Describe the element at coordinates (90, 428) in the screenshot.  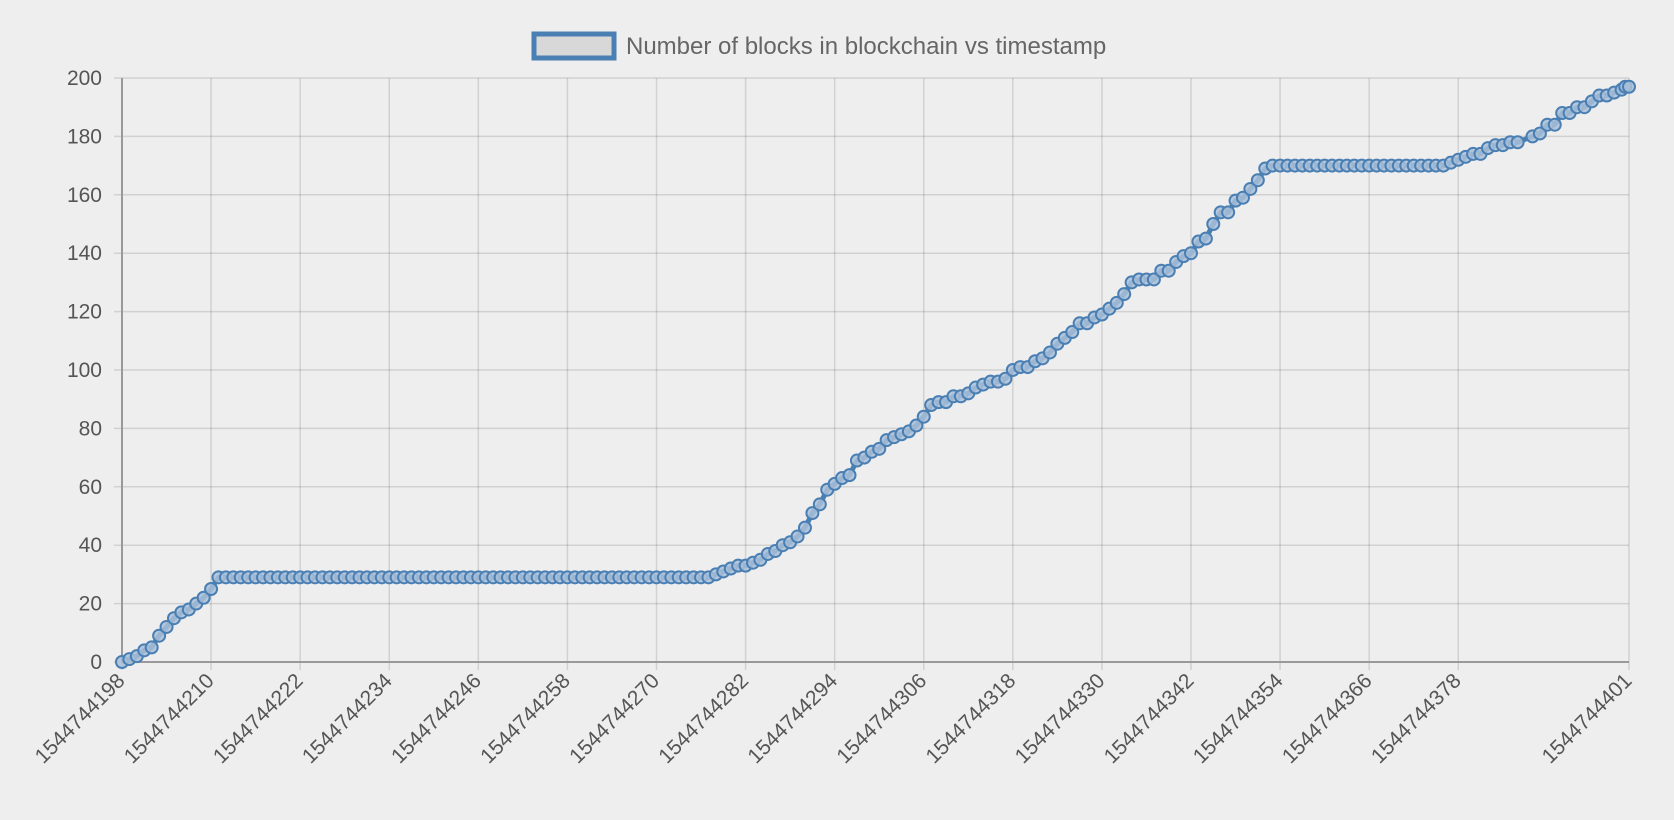
I see `y-tick-label: 80` at that location.